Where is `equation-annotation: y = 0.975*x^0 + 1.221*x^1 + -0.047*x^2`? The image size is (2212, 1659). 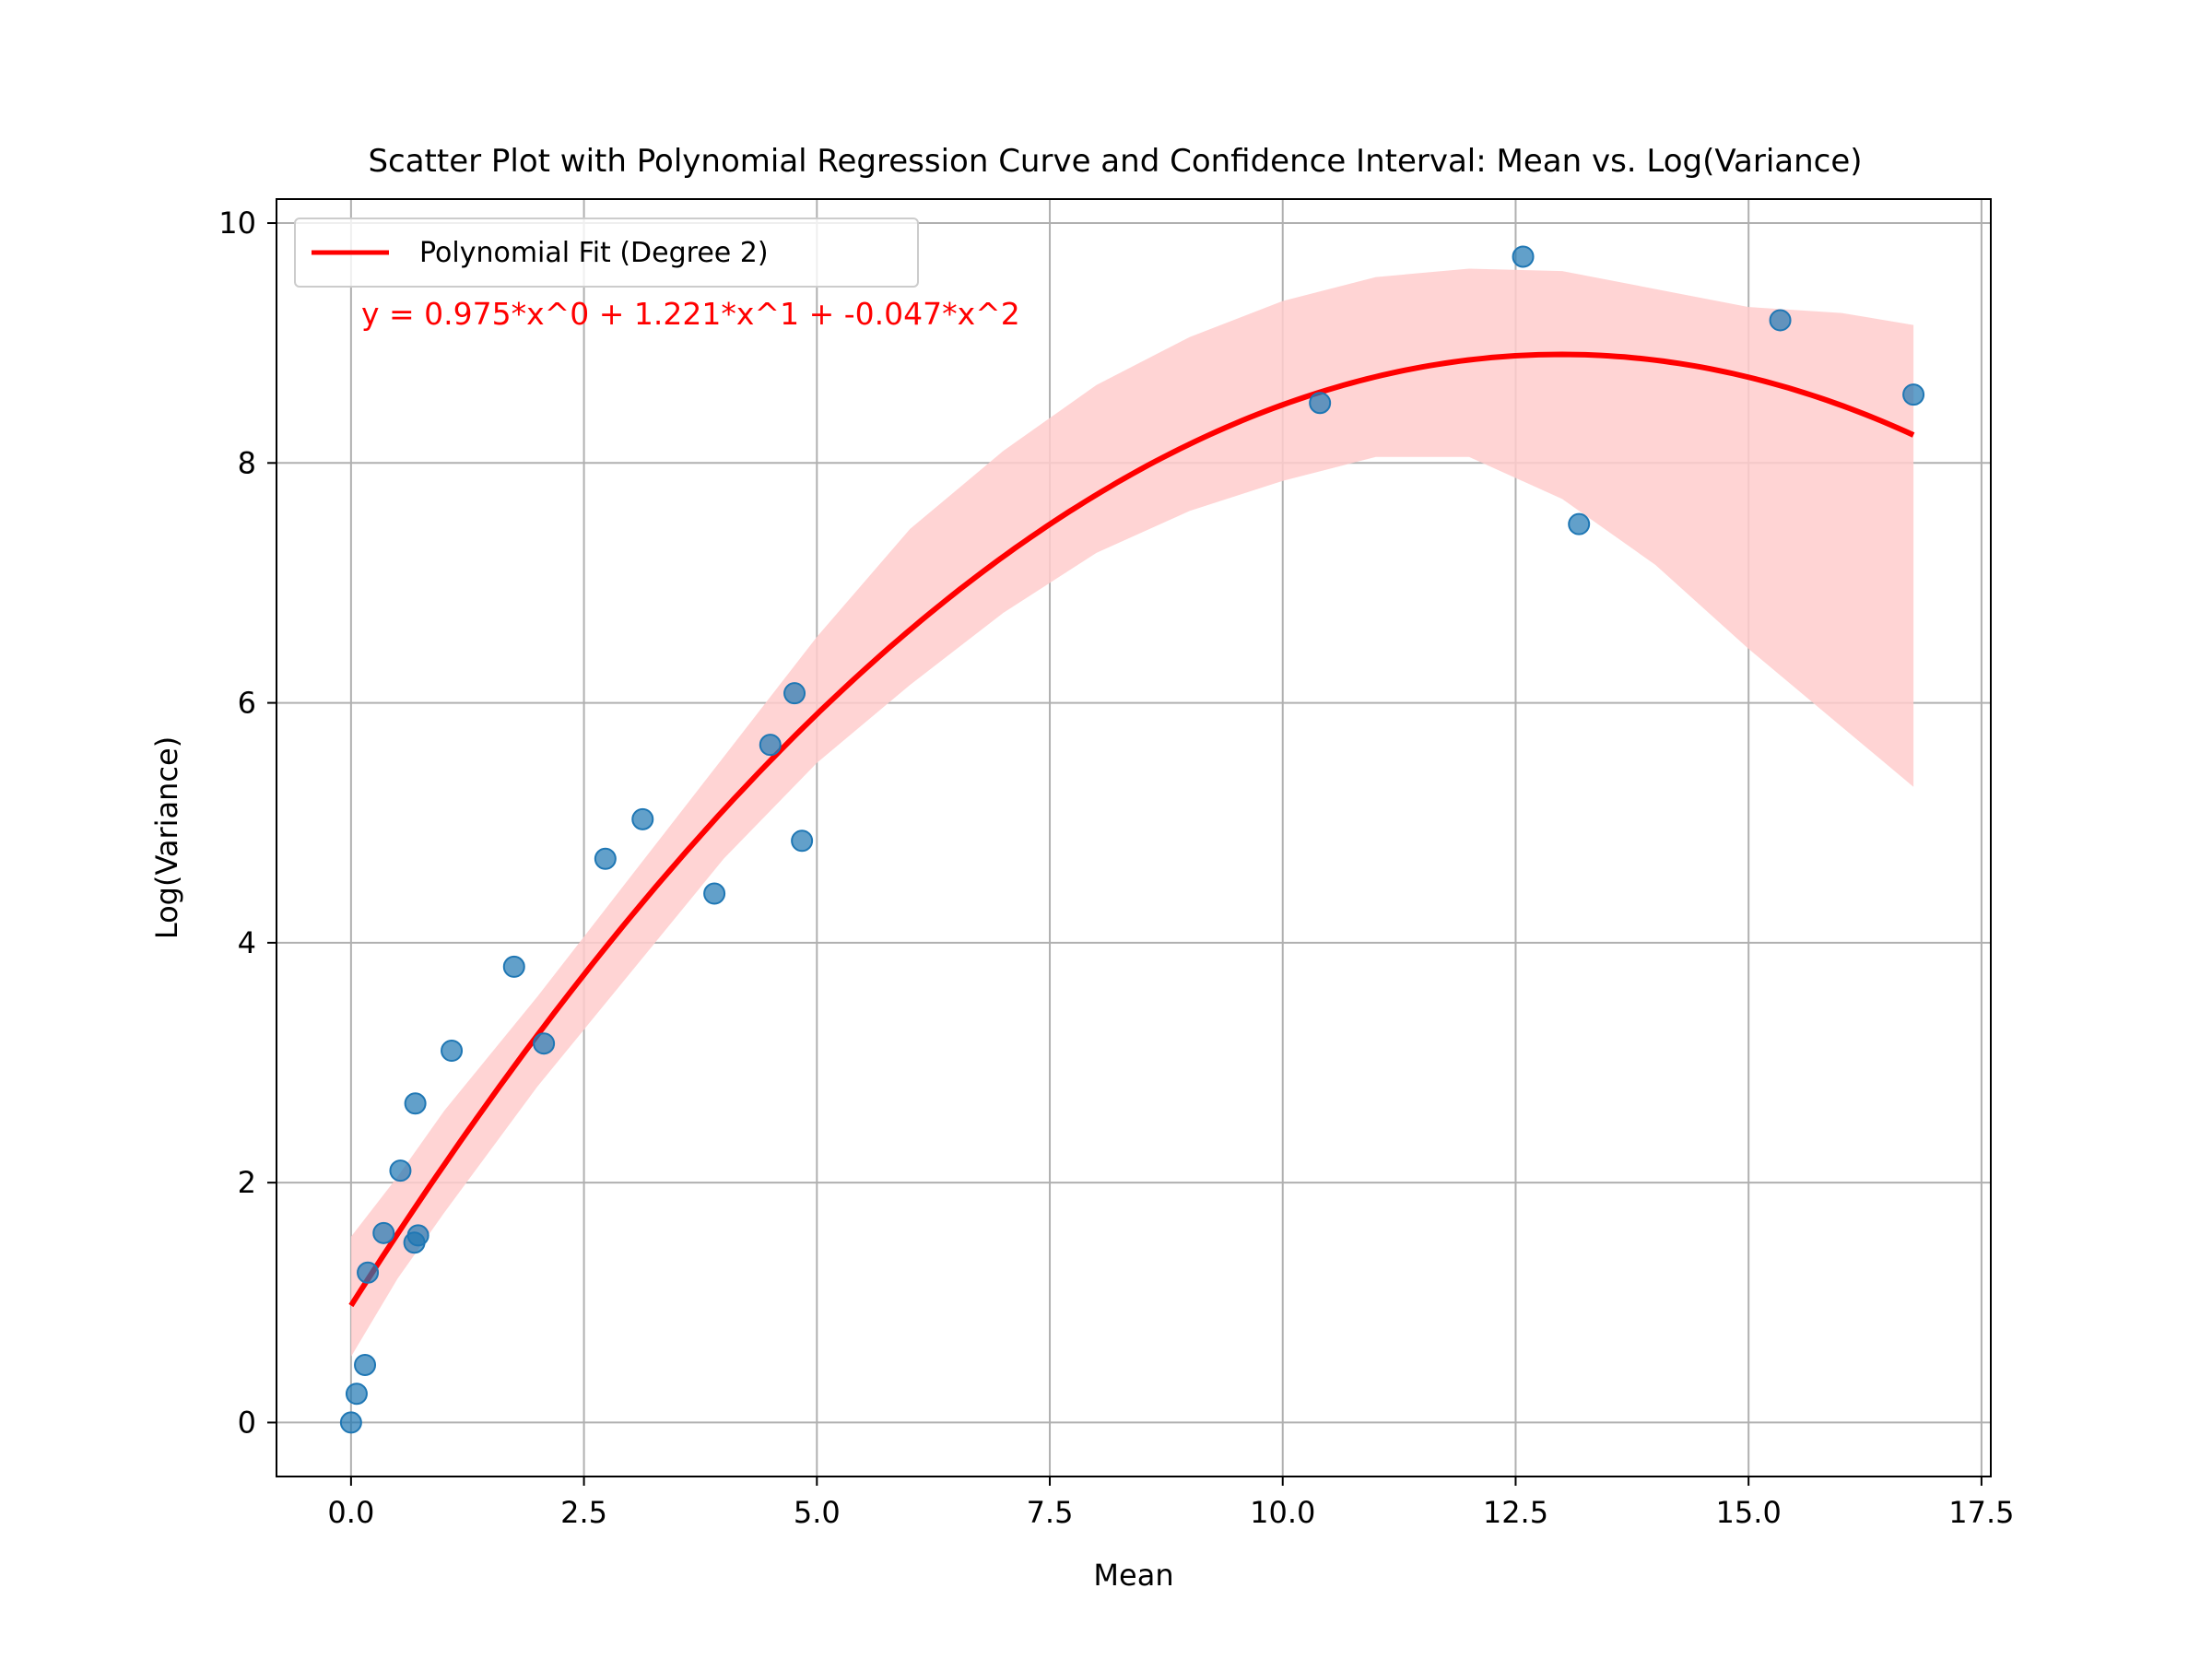
equation-annotation: y = 0.975*x^0 + 1.221*x^1 + -0.047*x^2 is located at coordinates (690, 314).